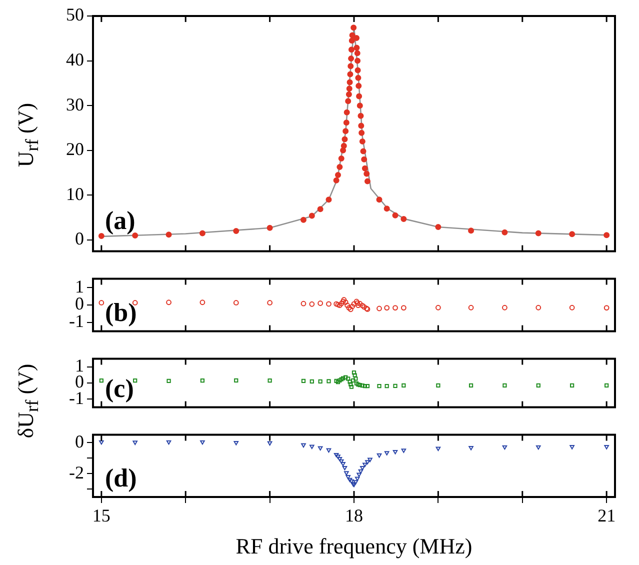  Describe the element at coordinates (75, 149) in the screenshot. I see `y-tick-label: 20` at that location.